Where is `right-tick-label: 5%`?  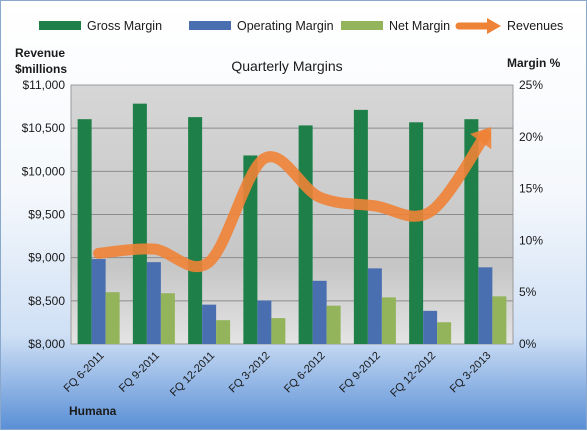 right-tick-label: 5% is located at coordinates (528, 292).